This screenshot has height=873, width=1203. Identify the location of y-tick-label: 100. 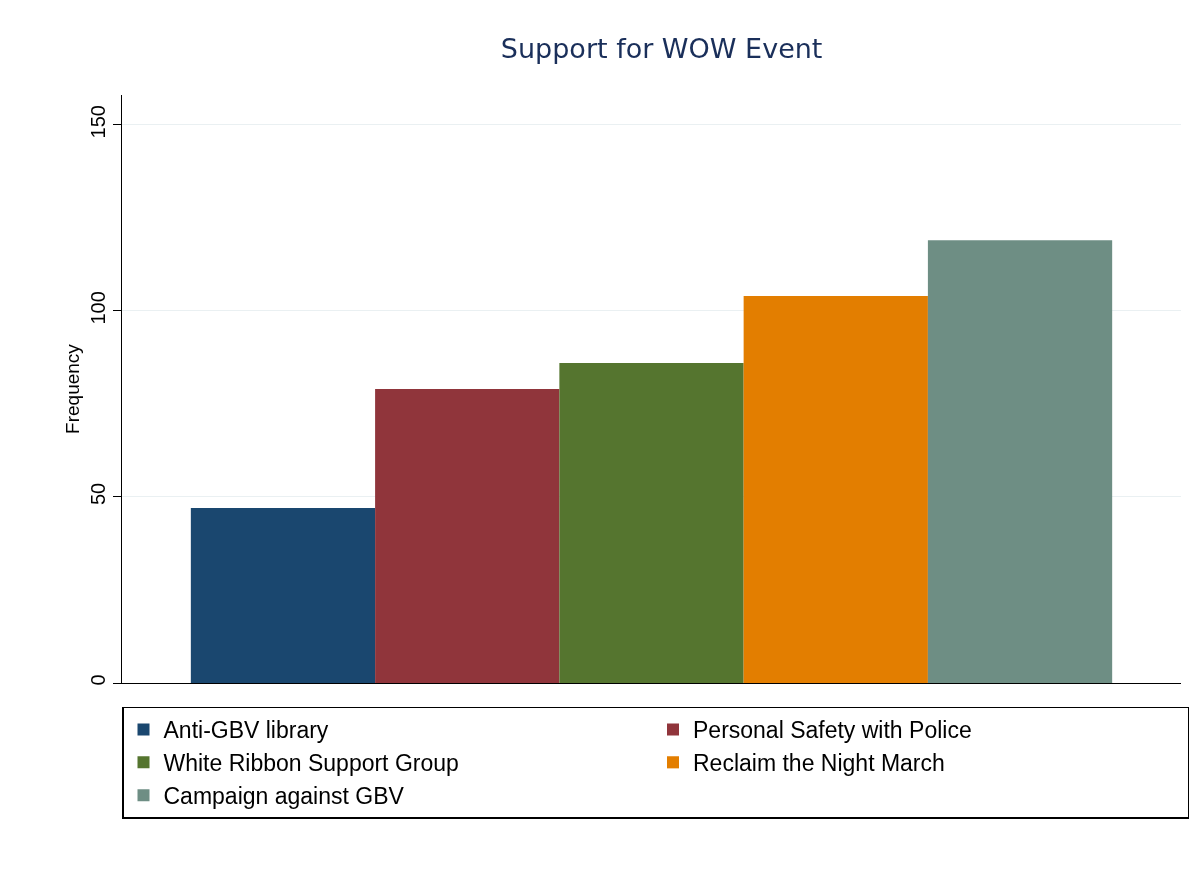
(98, 308).